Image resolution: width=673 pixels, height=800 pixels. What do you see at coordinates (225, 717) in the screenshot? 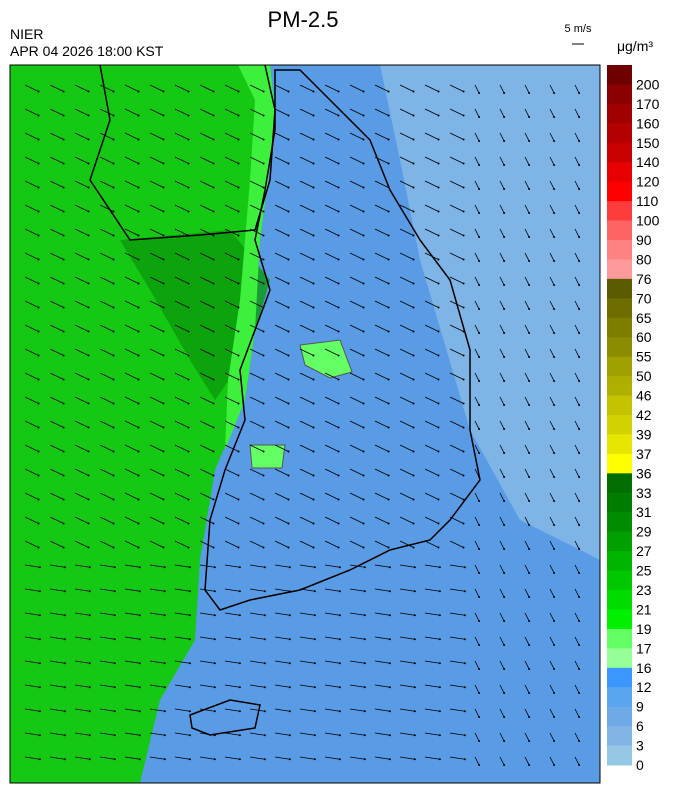
I see `jeju-island` at bounding box center [225, 717].